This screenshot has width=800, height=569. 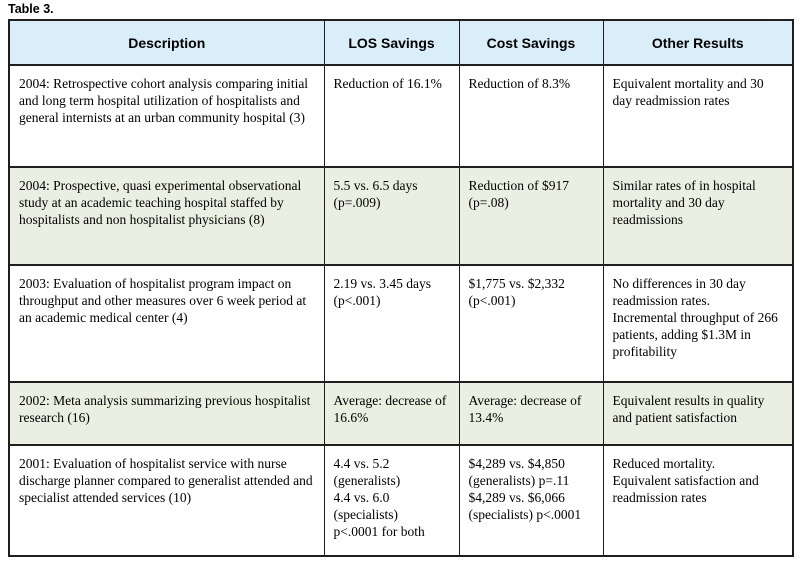 I want to click on cell-los-savings: 5.5 vs. 6.5 days (p=.009), so click(x=391, y=216).